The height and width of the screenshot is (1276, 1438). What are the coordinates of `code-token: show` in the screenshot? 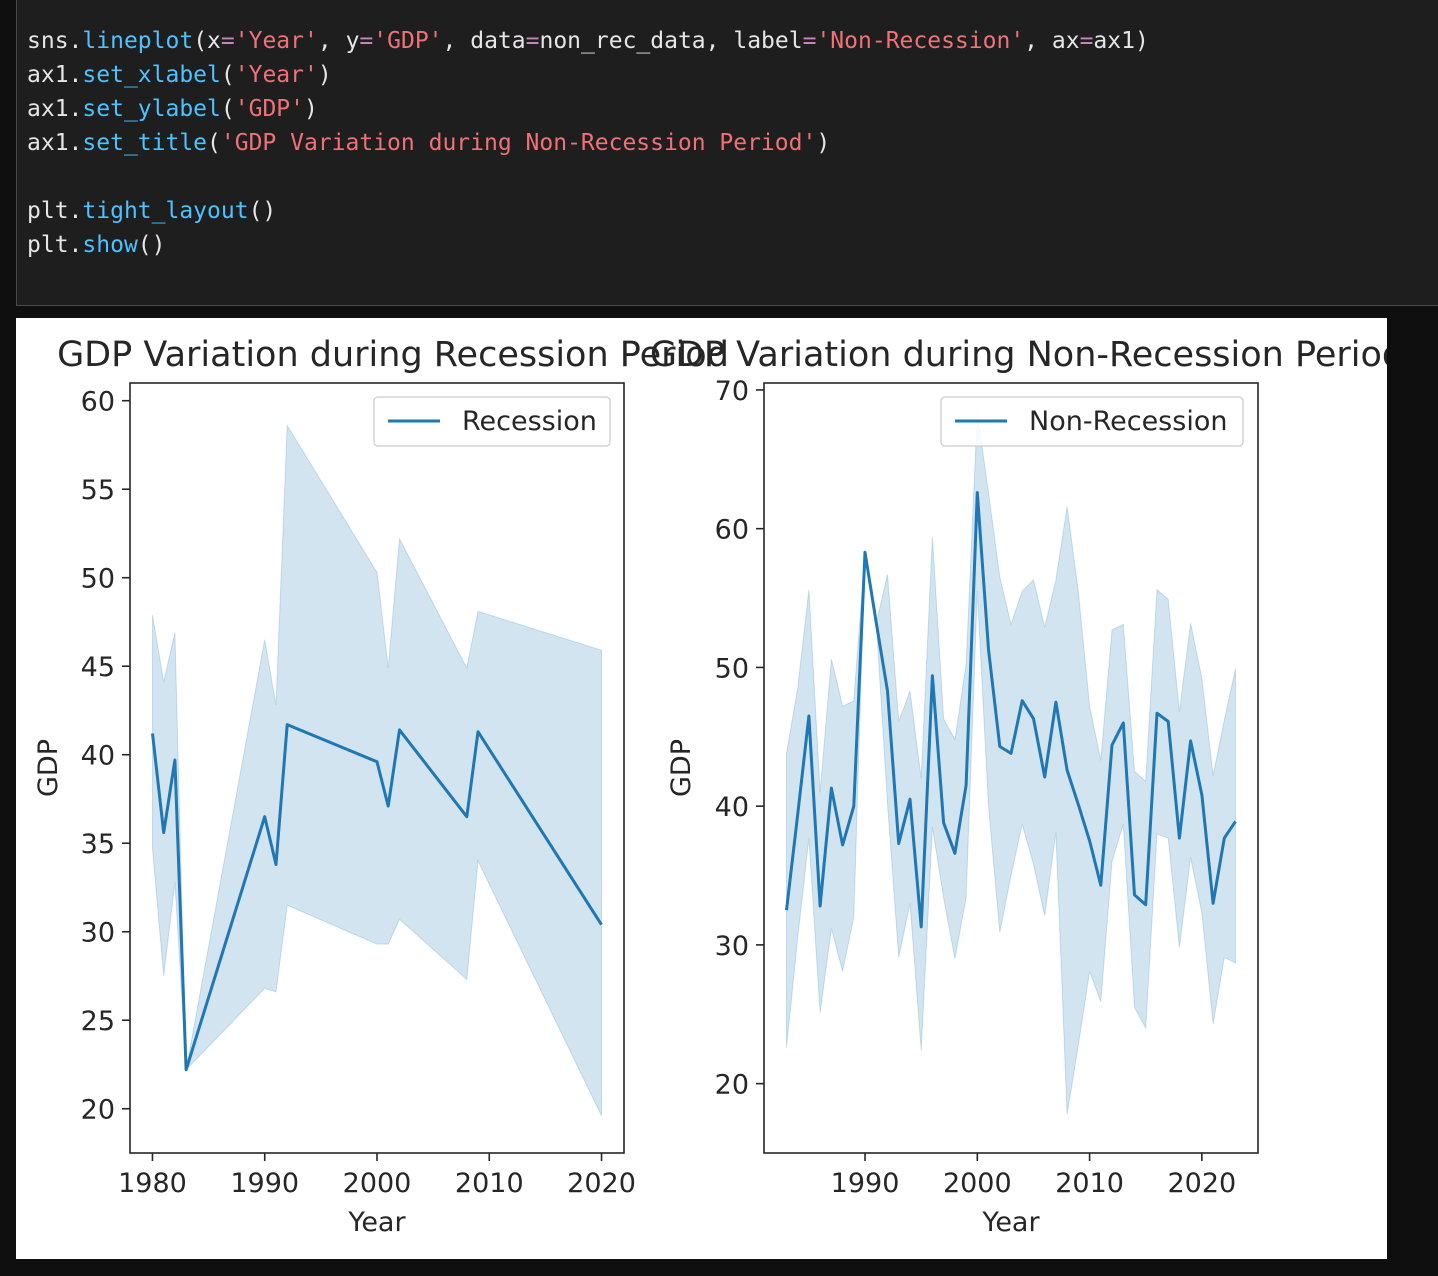 It's located at (110, 245).